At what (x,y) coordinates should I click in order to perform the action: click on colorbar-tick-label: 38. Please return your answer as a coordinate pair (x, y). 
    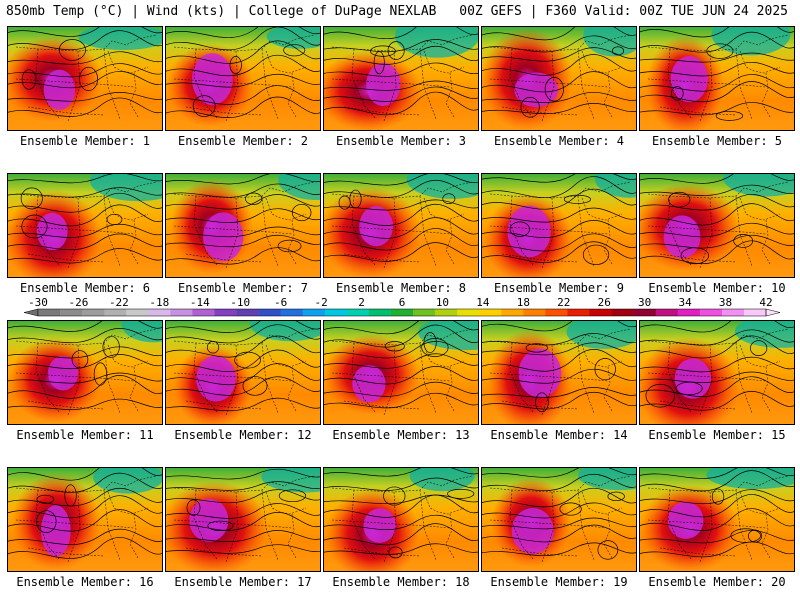
    Looking at the image, I should click on (725, 302).